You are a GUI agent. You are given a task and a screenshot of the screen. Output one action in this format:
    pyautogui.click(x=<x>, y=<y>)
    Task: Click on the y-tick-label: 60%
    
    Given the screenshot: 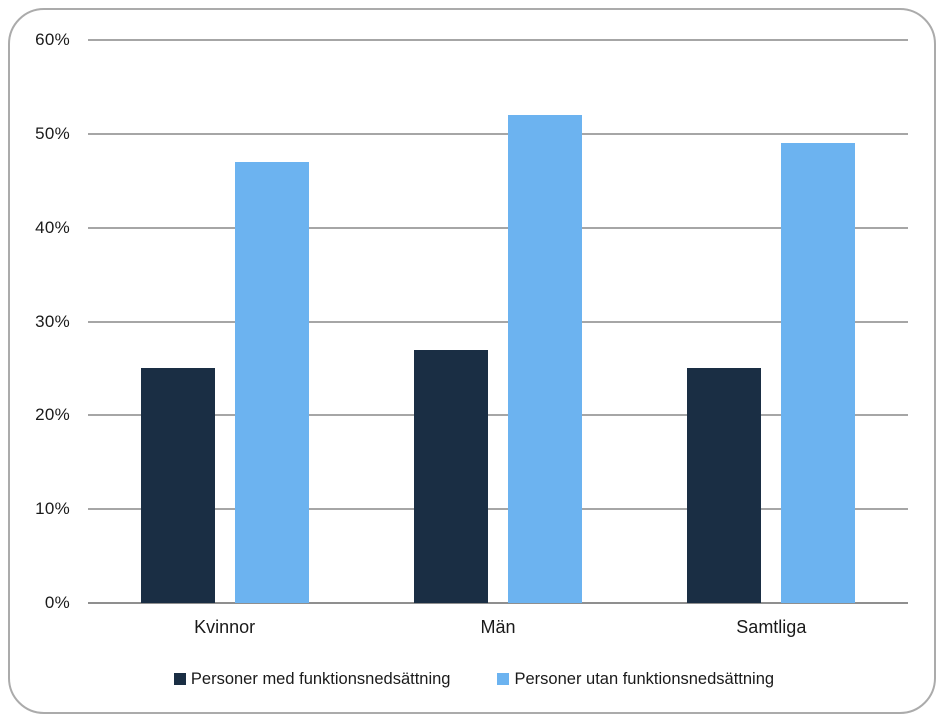 What is the action you would take?
    pyautogui.click(x=52, y=39)
    